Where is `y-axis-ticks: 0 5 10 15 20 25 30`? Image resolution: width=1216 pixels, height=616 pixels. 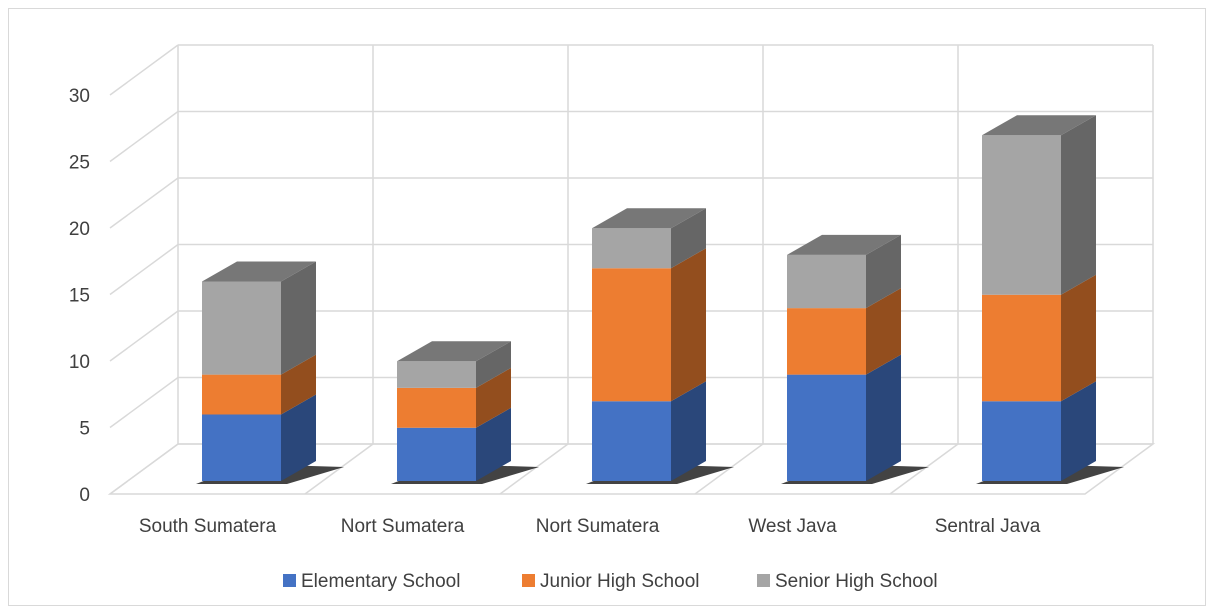
y-axis-ticks: 0 5 10 15 20 25 30 is located at coordinates (79, 296).